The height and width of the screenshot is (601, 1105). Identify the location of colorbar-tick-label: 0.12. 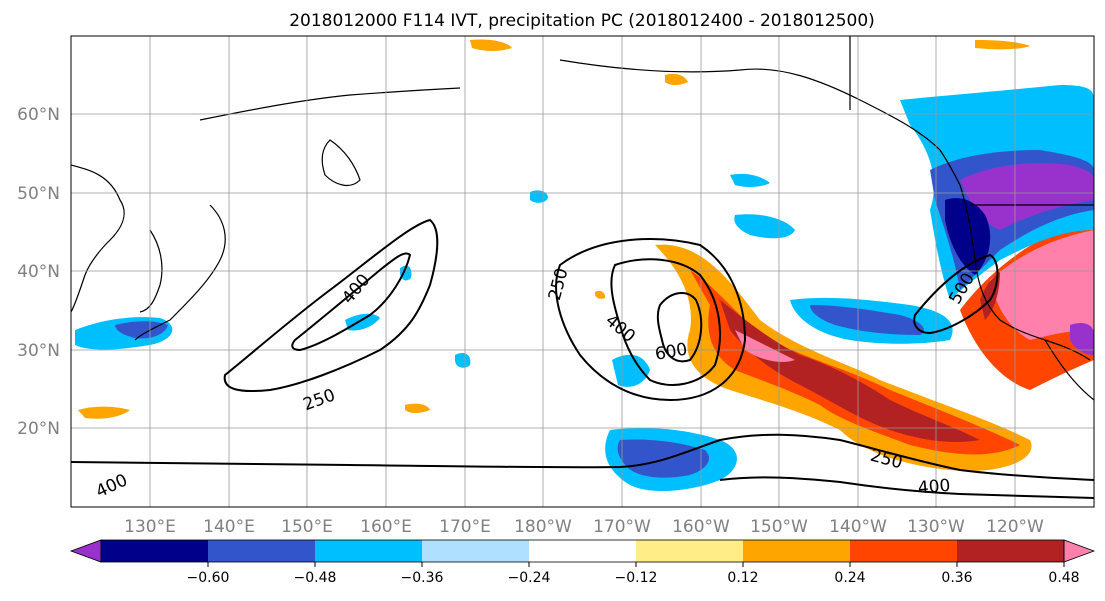
(742, 578).